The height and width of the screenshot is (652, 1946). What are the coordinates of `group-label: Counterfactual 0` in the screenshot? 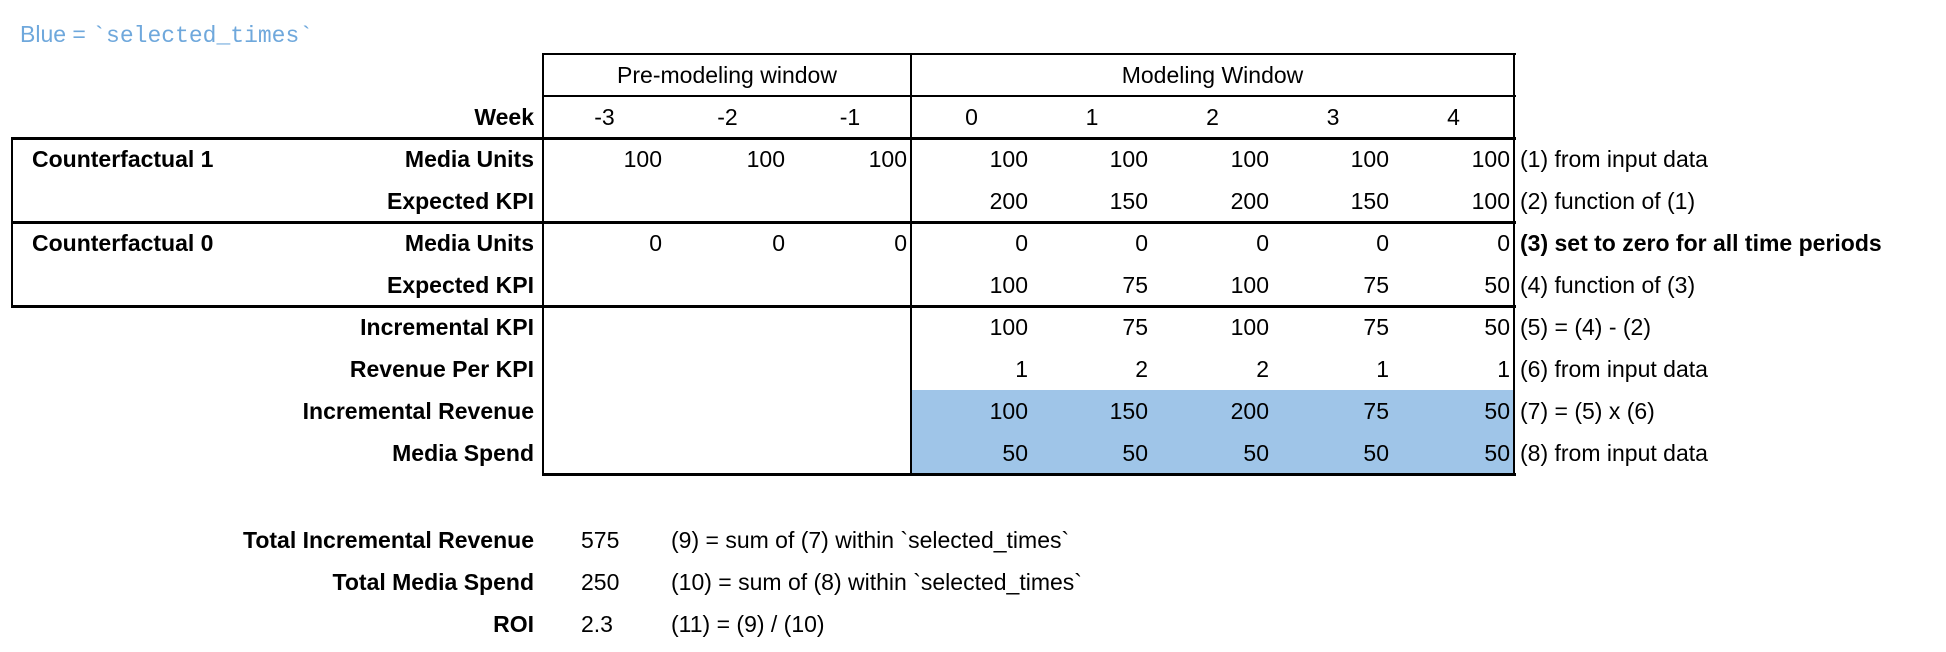 It's located at (123, 243).